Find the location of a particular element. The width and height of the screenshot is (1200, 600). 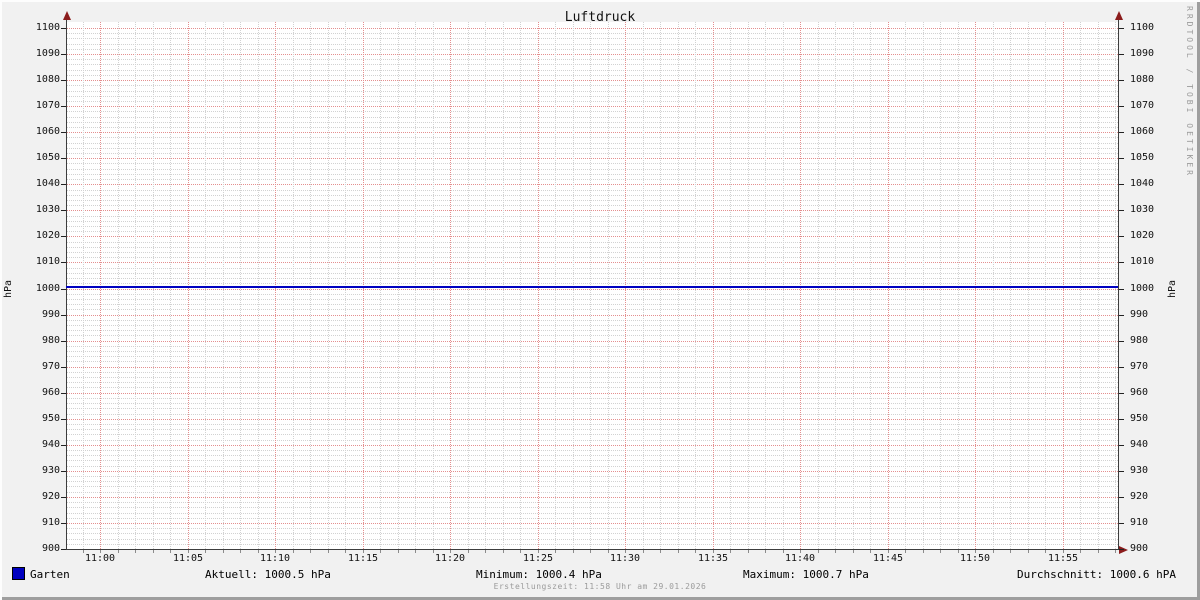

legend-stat-minimum: Minimum: 1000.4 hPa is located at coordinates (539, 574).